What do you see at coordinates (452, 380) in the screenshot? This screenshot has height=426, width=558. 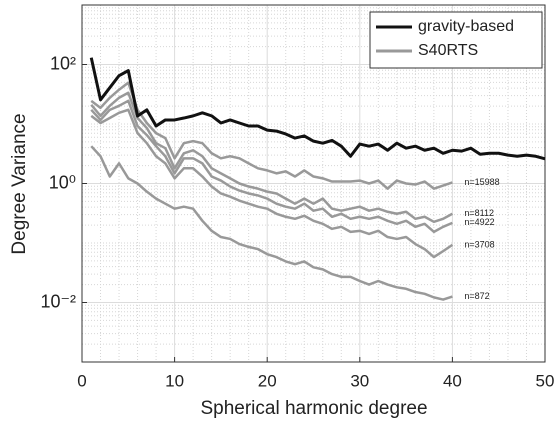 I see `x-tick-label: 40` at bounding box center [452, 380].